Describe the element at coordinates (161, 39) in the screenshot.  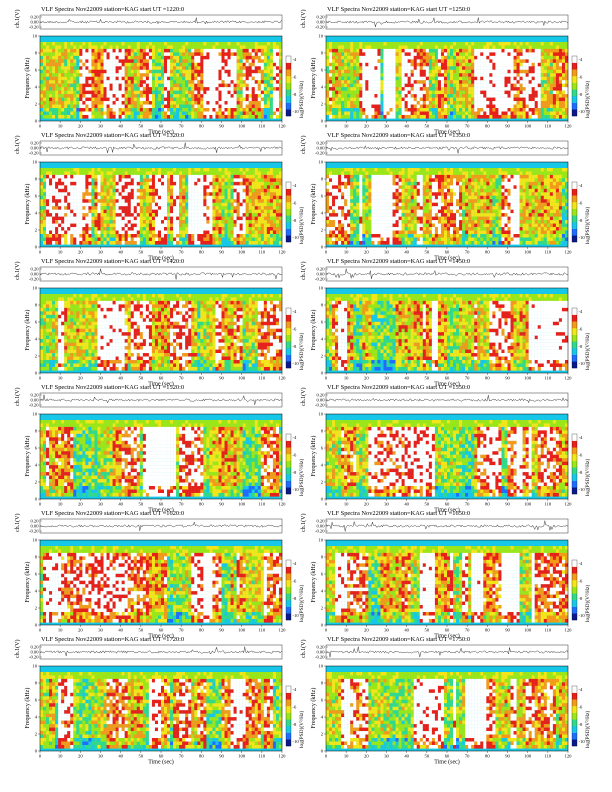
I see `upper-band` at that location.